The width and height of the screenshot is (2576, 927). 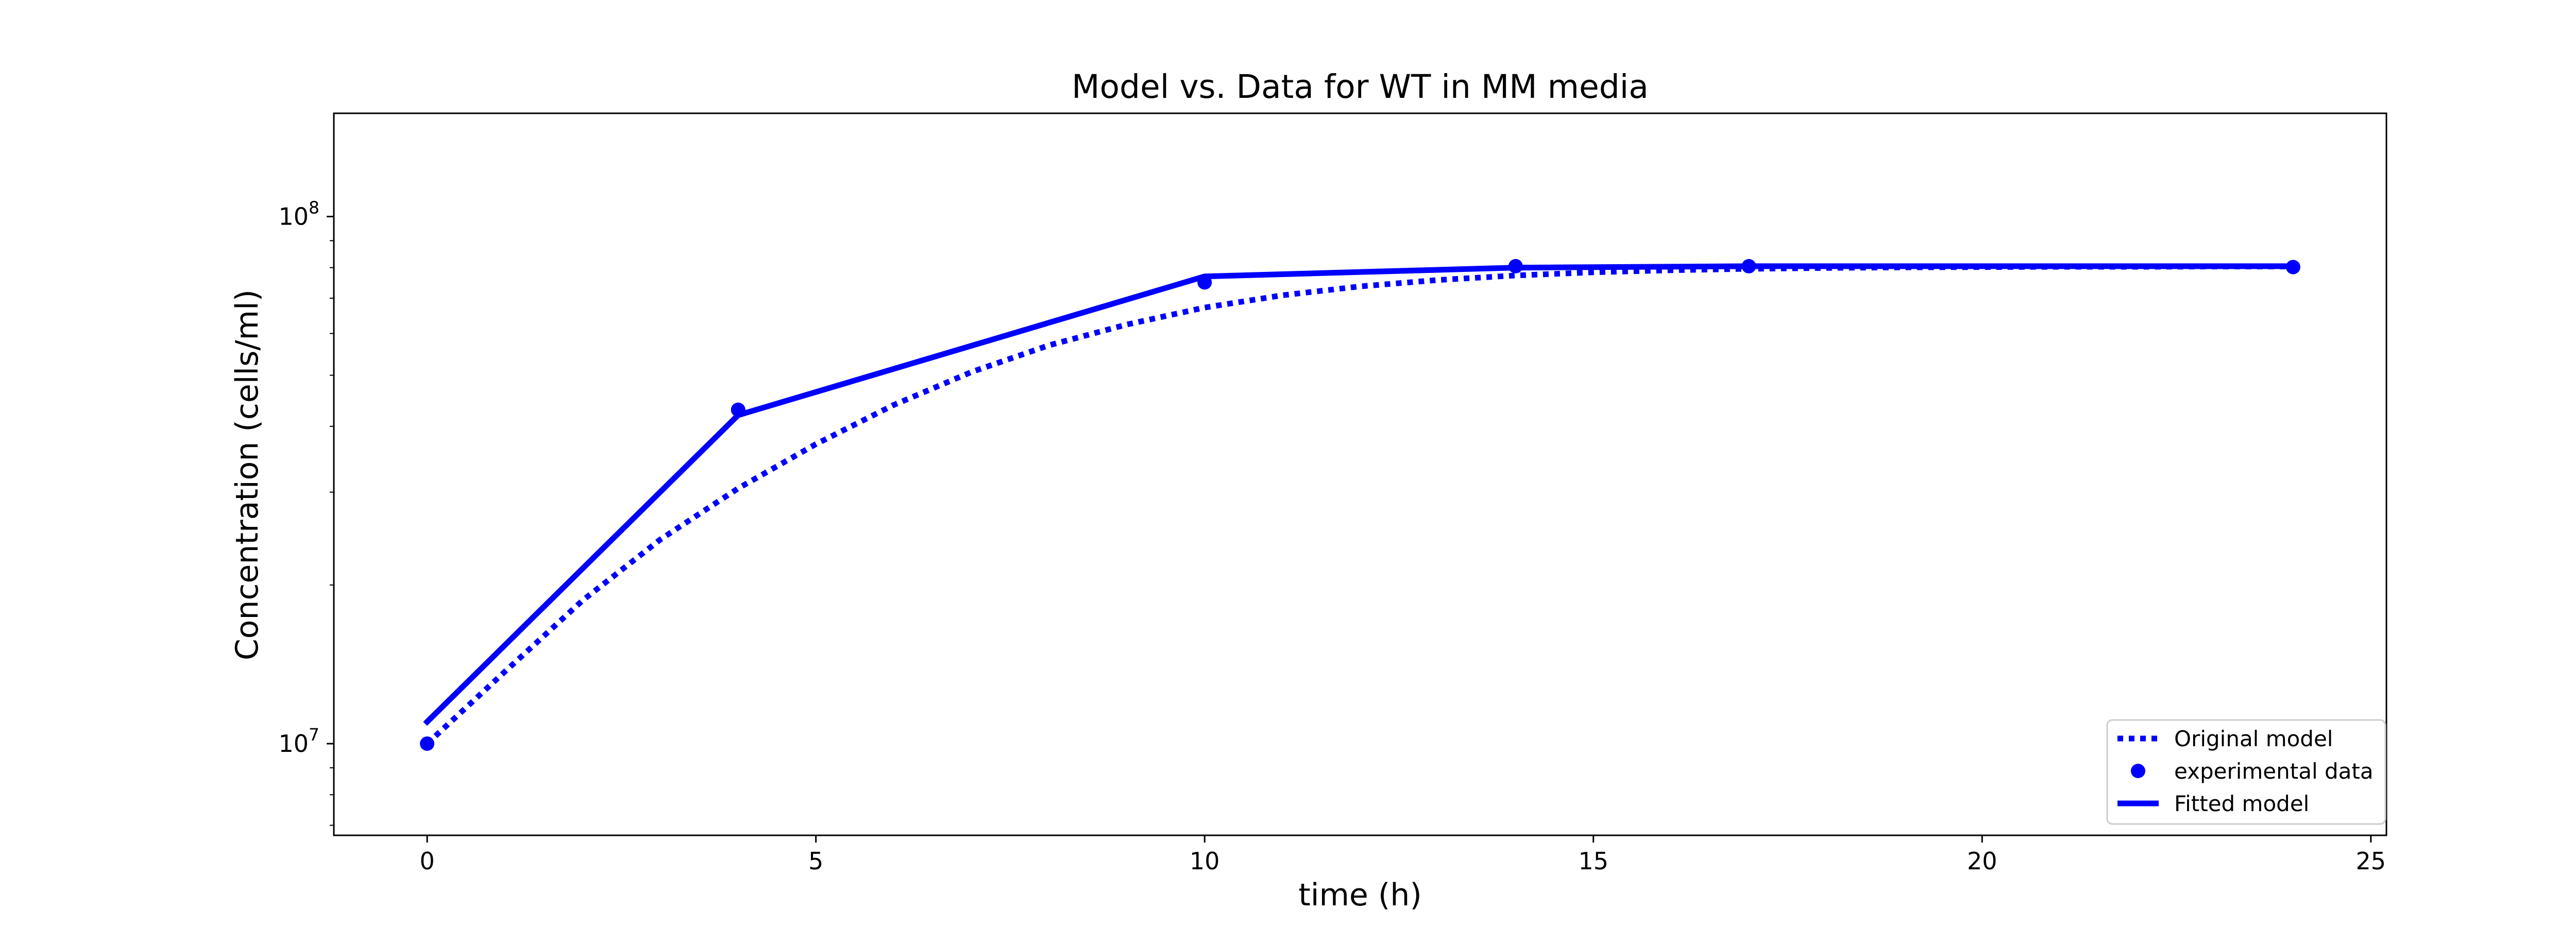 I want to click on legend-label: Original model, so click(x=2253, y=738).